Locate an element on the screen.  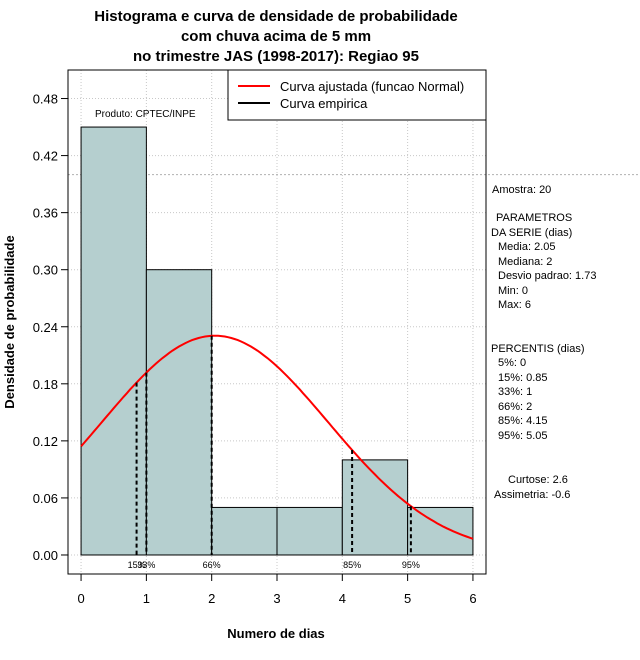
y-tick-label: 0.30 is located at coordinates (45, 270).